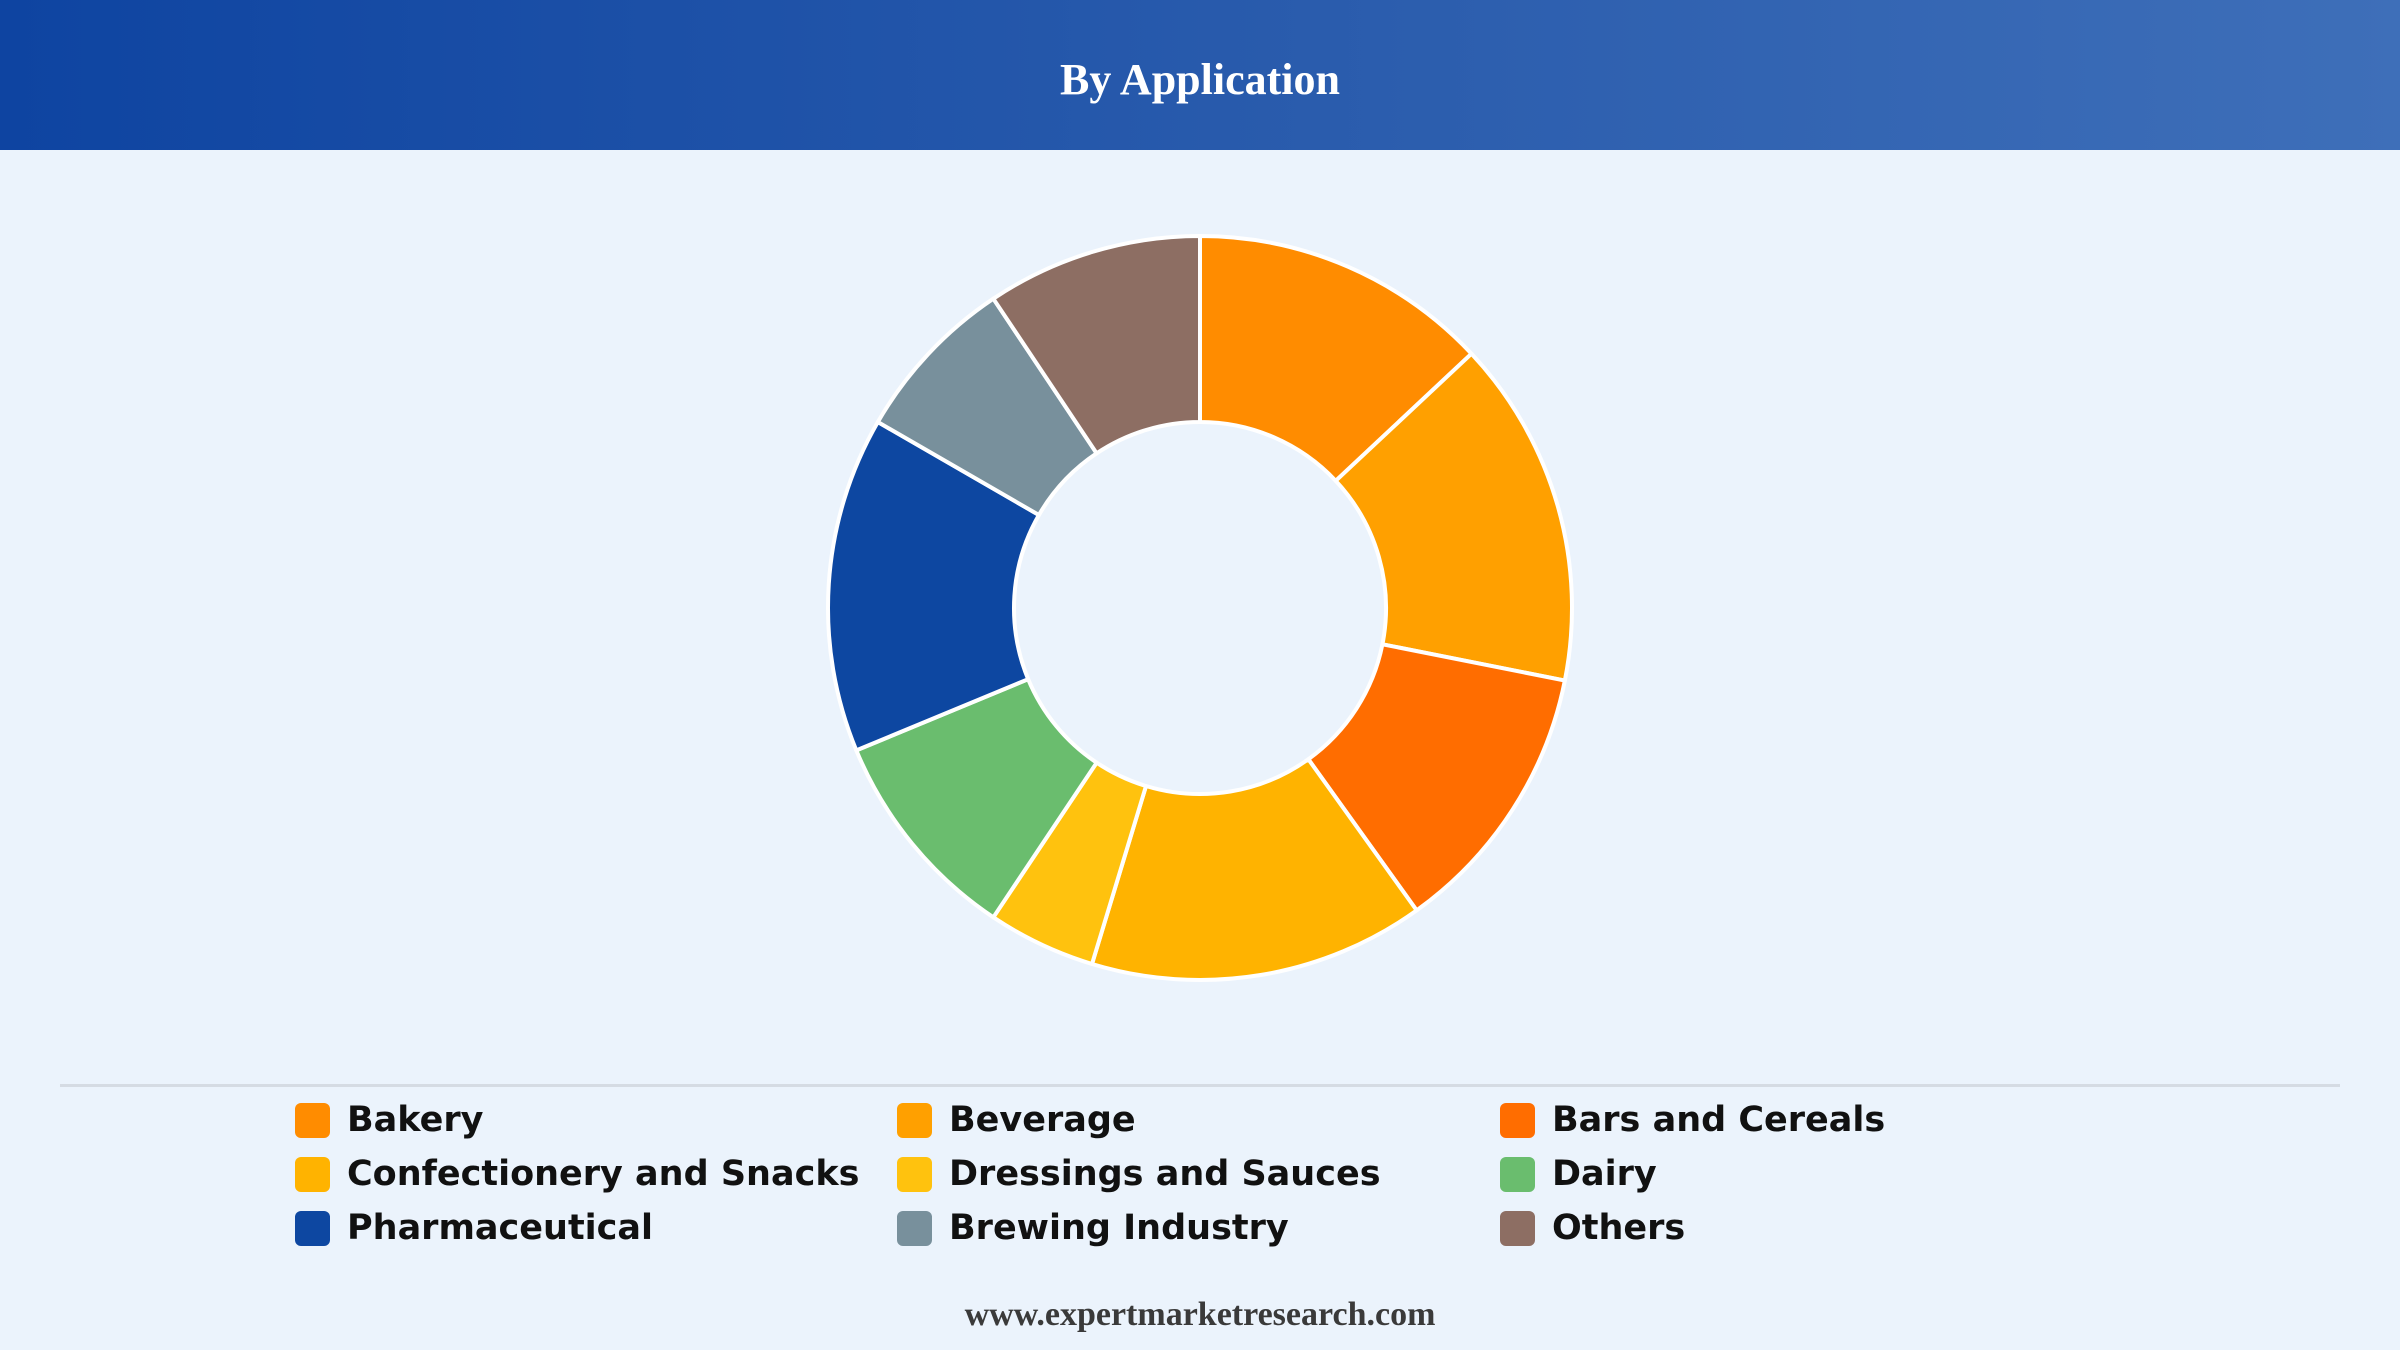  Describe the element at coordinates (1517, 1228) in the screenshot. I see `legend-swatch-others` at that location.